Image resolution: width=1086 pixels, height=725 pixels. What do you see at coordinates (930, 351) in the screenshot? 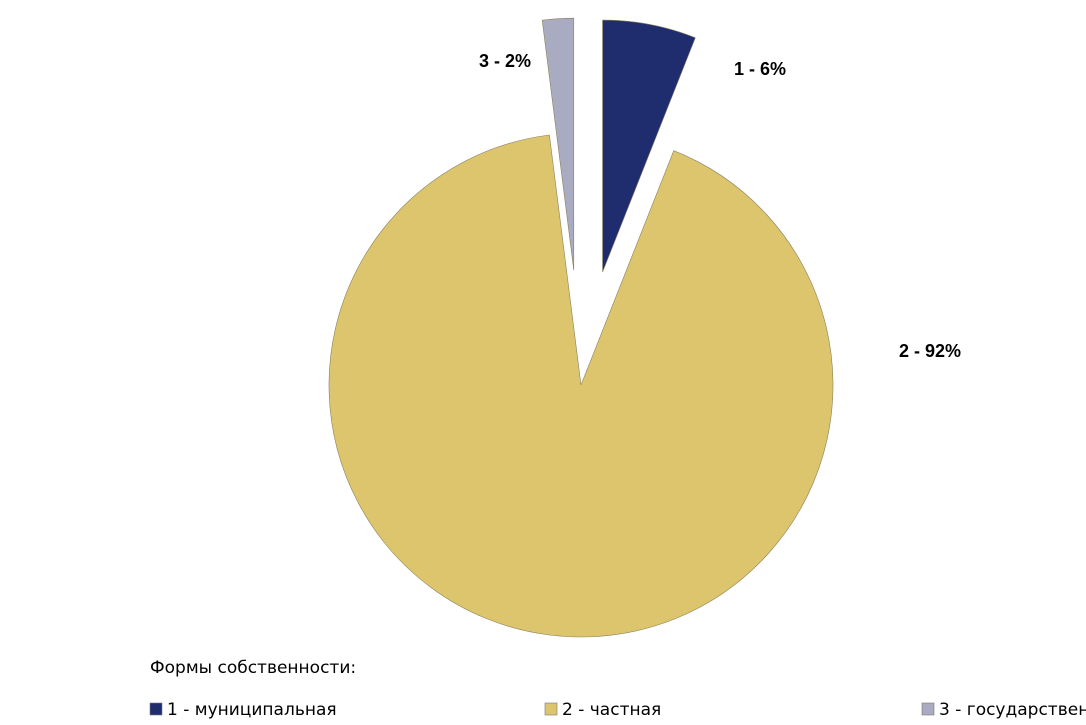
I see `value-label: 2 - 92%` at bounding box center [930, 351].